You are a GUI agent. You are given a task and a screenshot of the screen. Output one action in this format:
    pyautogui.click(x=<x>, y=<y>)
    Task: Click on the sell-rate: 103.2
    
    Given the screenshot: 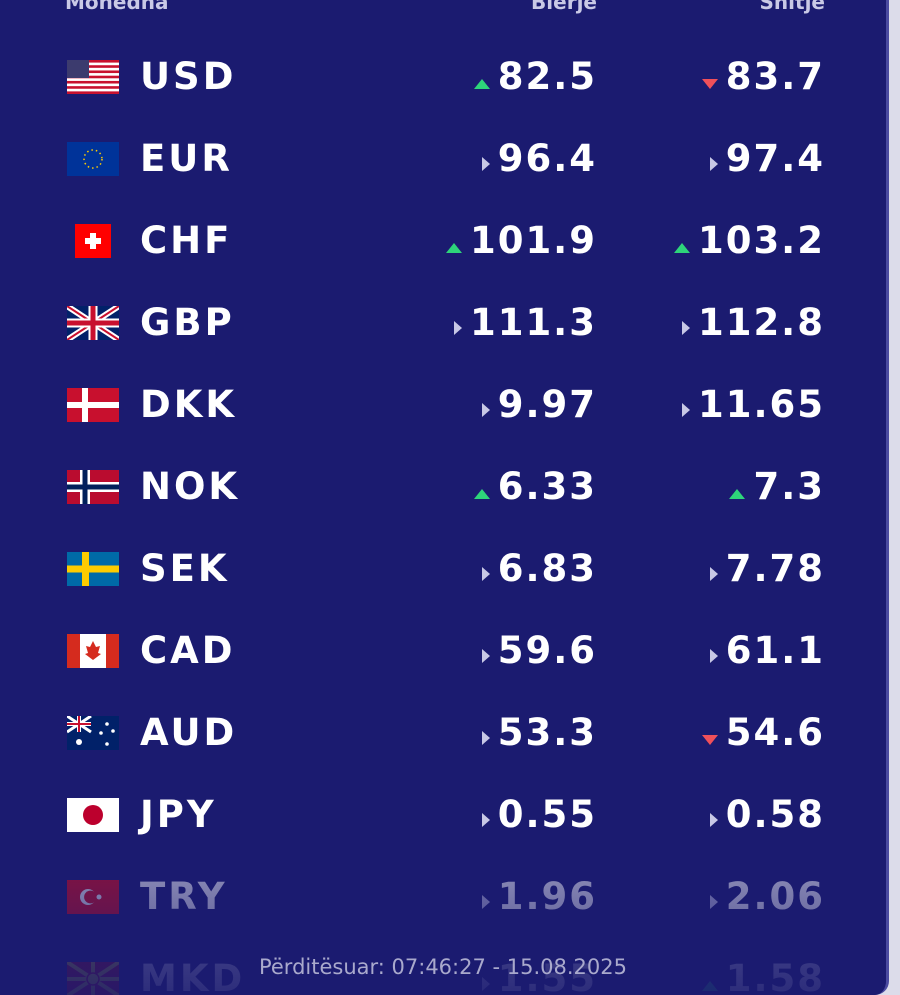 What is the action you would take?
    pyautogui.click(x=725, y=241)
    